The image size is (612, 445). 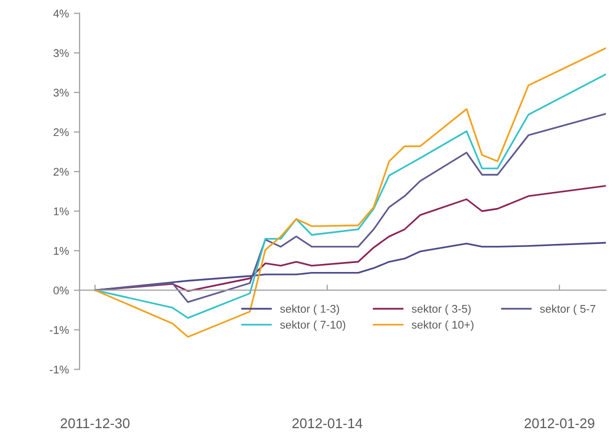 What do you see at coordinates (327, 423) in the screenshot?
I see `x-tick-label: 2012-01-14` at bounding box center [327, 423].